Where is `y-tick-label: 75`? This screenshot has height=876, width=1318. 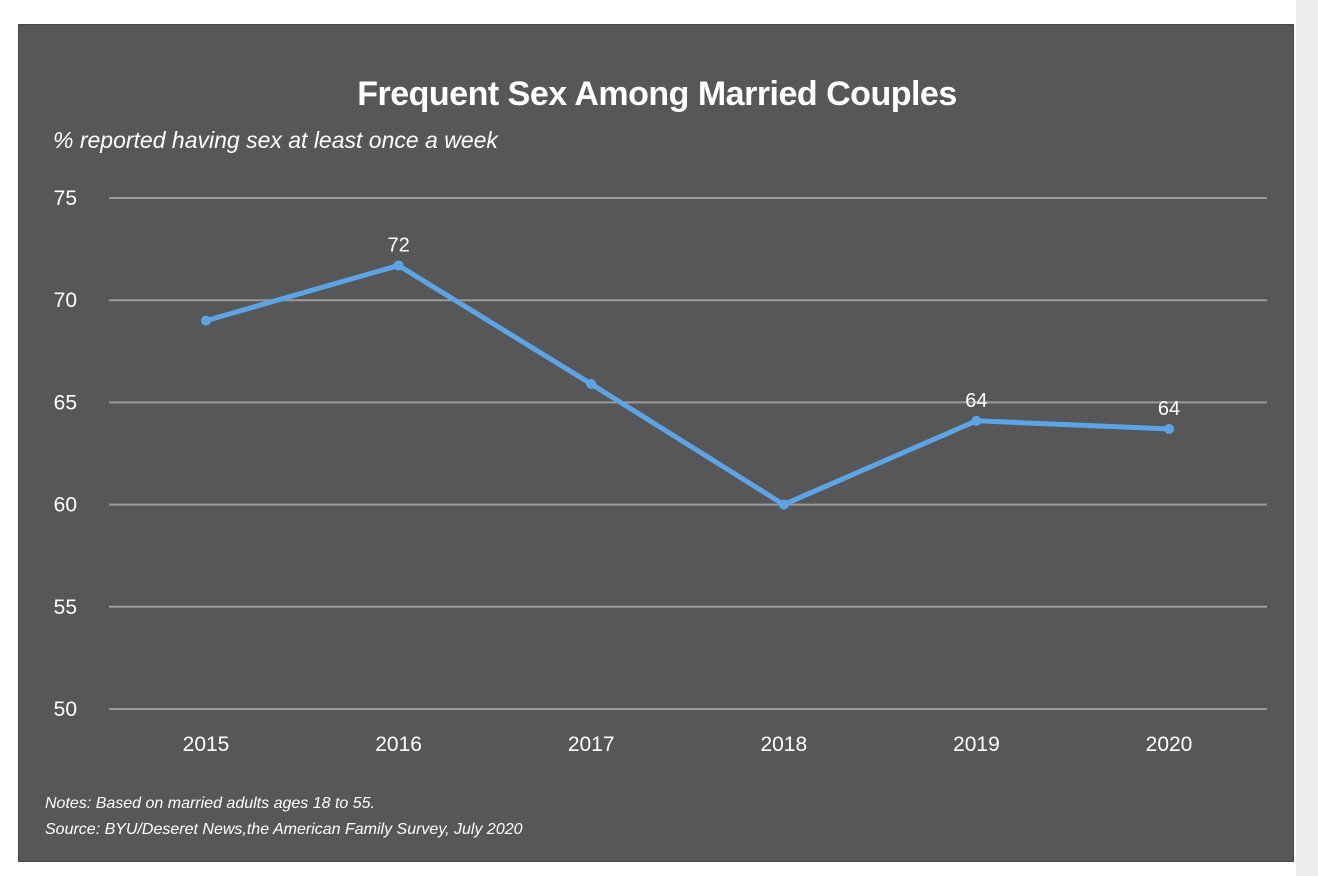 y-tick-label: 75 is located at coordinates (65, 198).